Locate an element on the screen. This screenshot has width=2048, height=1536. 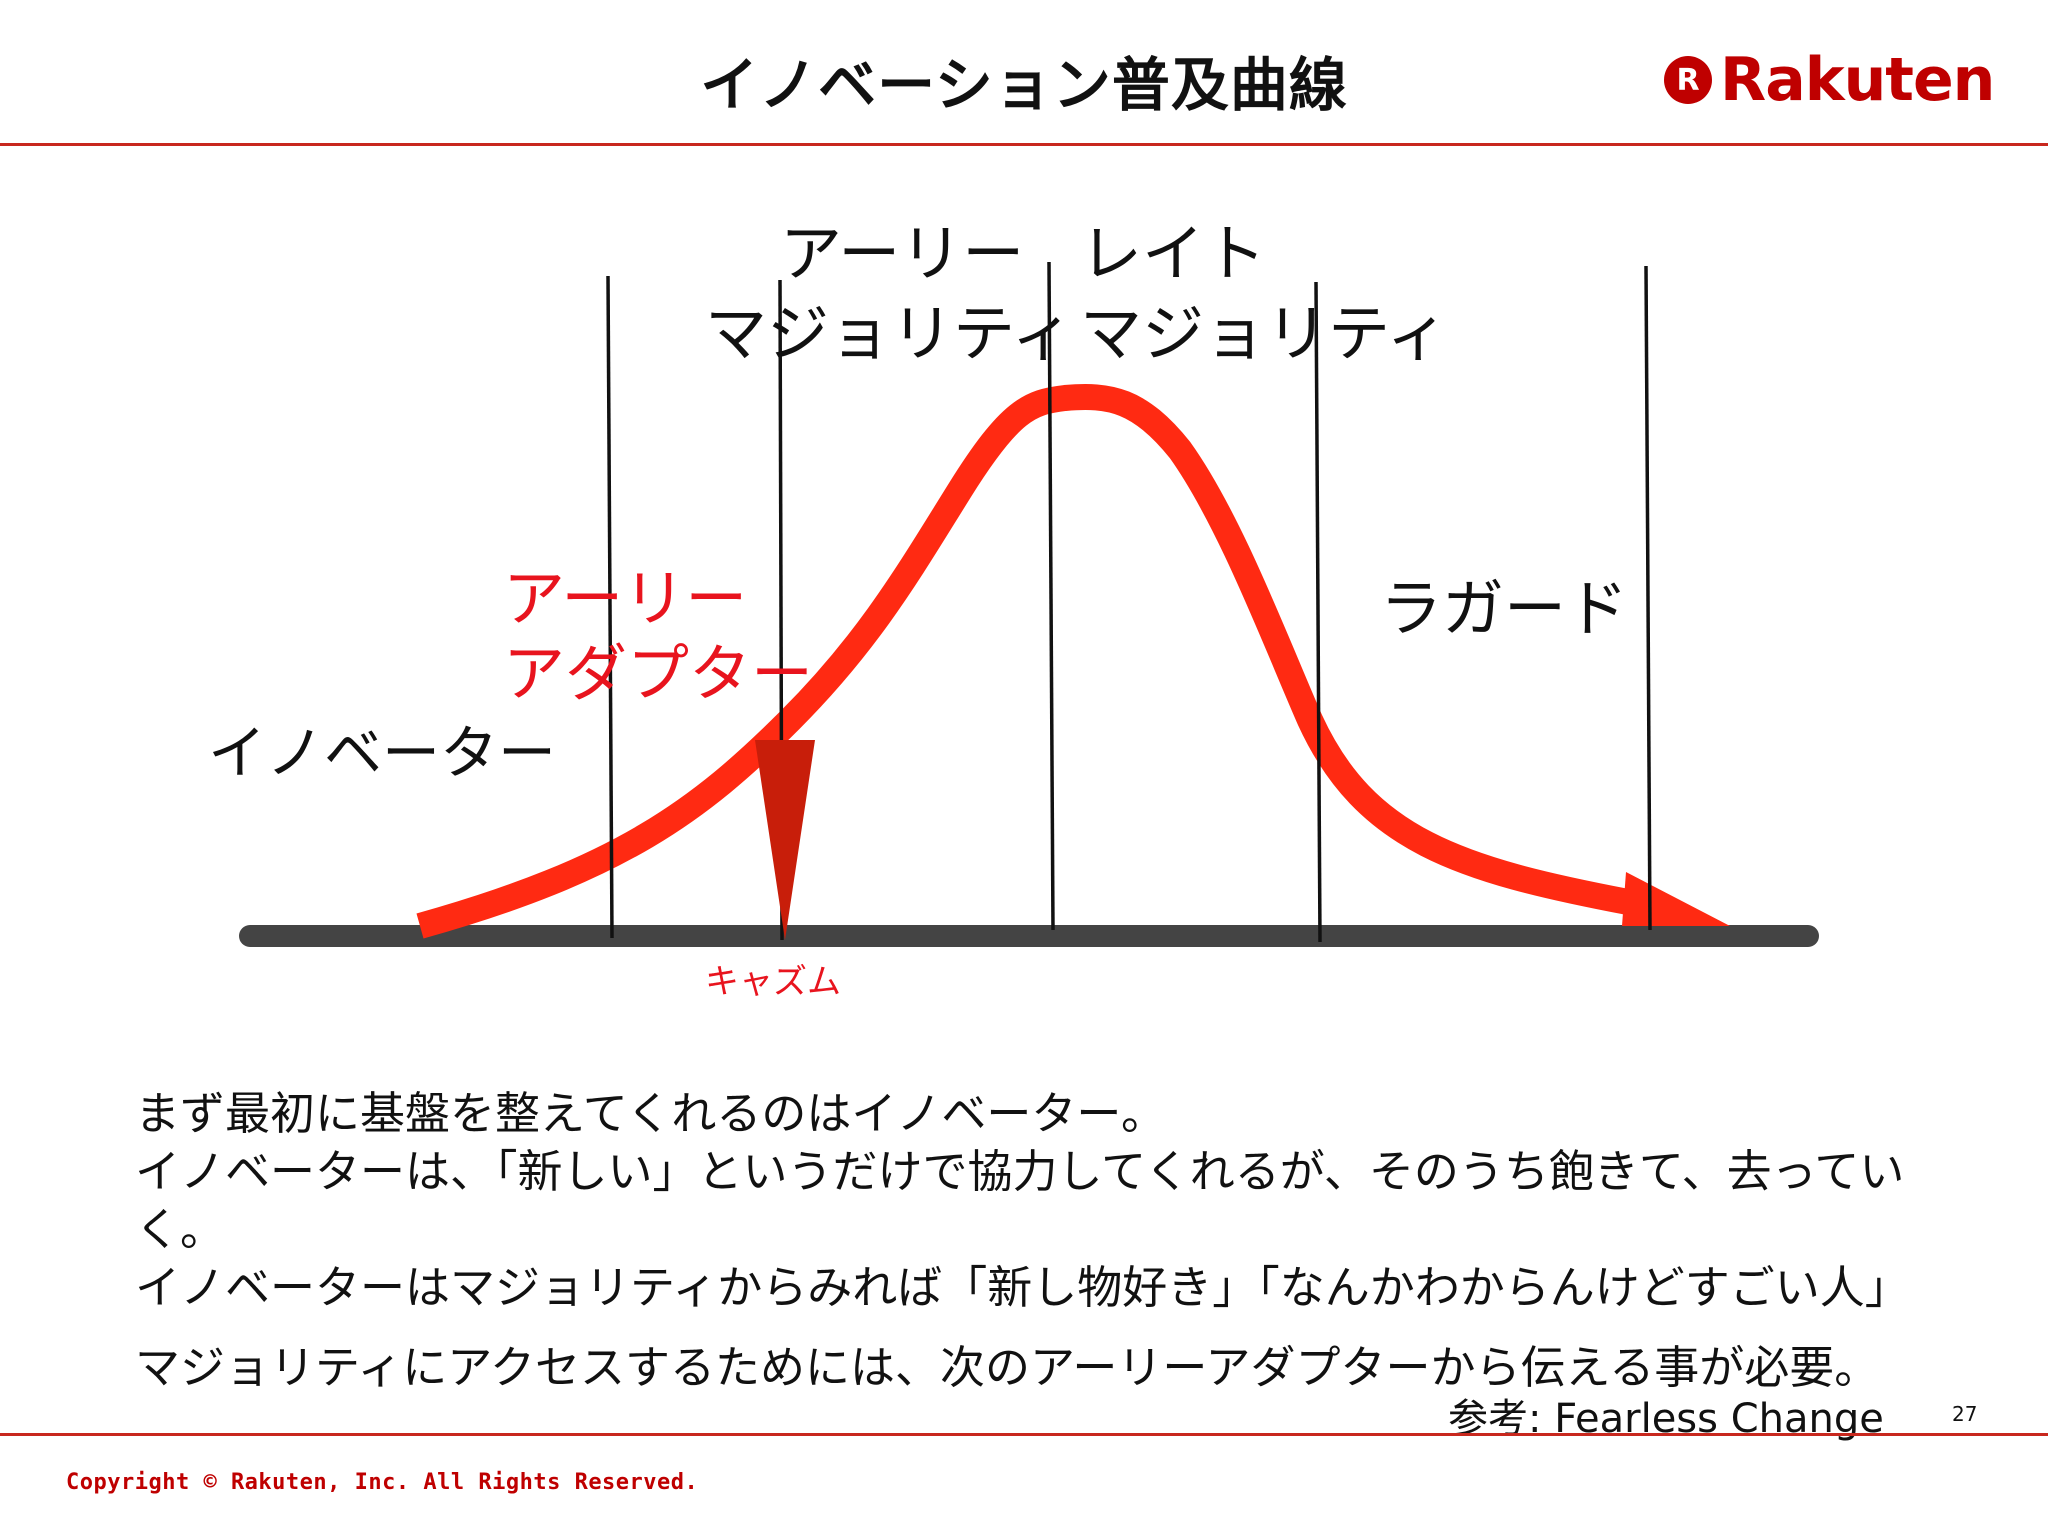
label-late-majority-line1: レイト is located at coordinates (1173, 253).